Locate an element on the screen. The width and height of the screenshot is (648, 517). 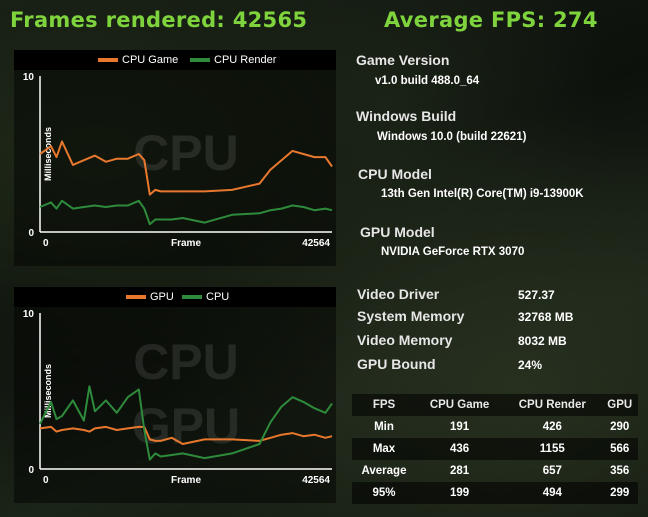
game-version-label: Game Version is located at coordinates (403, 60).